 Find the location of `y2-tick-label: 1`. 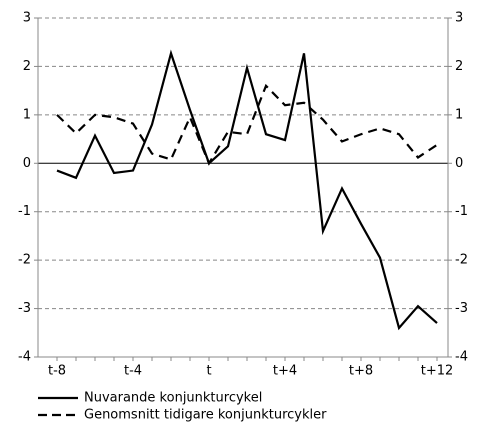

y2-tick-label: 1 is located at coordinates (459, 114).